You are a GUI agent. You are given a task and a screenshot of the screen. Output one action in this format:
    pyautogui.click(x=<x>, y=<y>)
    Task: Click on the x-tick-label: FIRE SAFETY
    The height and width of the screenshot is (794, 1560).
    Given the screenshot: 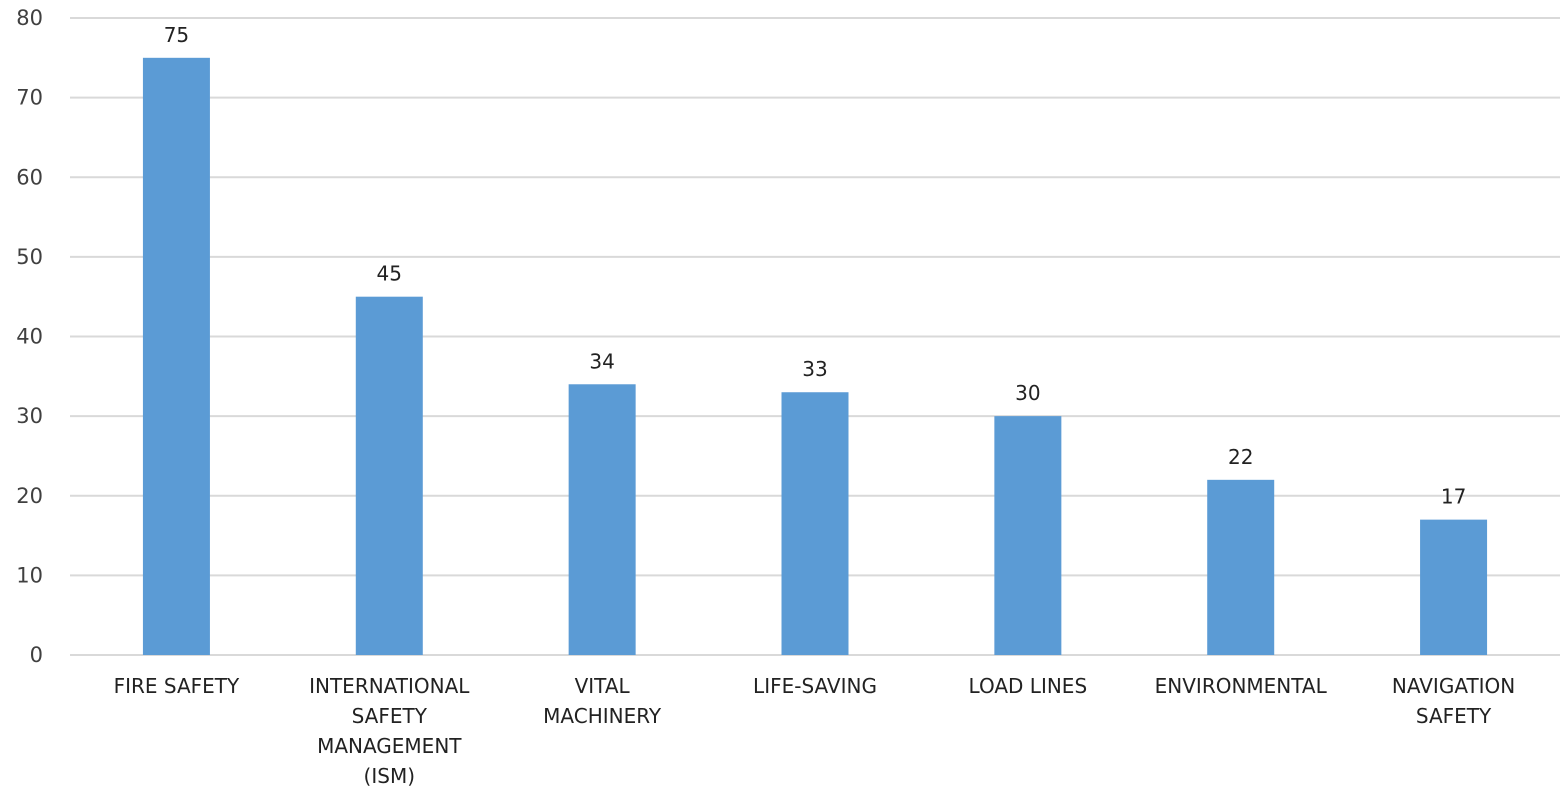 What is the action you would take?
    pyautogui.click(x=177, y=686)
    